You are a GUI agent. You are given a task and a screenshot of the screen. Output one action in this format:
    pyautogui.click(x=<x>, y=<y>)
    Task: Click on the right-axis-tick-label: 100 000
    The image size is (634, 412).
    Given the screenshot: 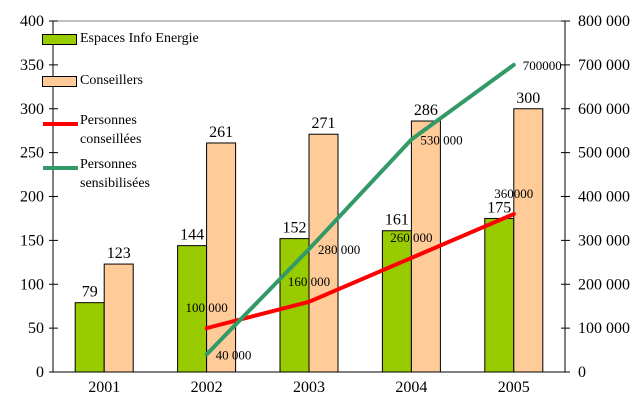 What is the action you would take?
    pyautogui.click(x=604, y=328)
    